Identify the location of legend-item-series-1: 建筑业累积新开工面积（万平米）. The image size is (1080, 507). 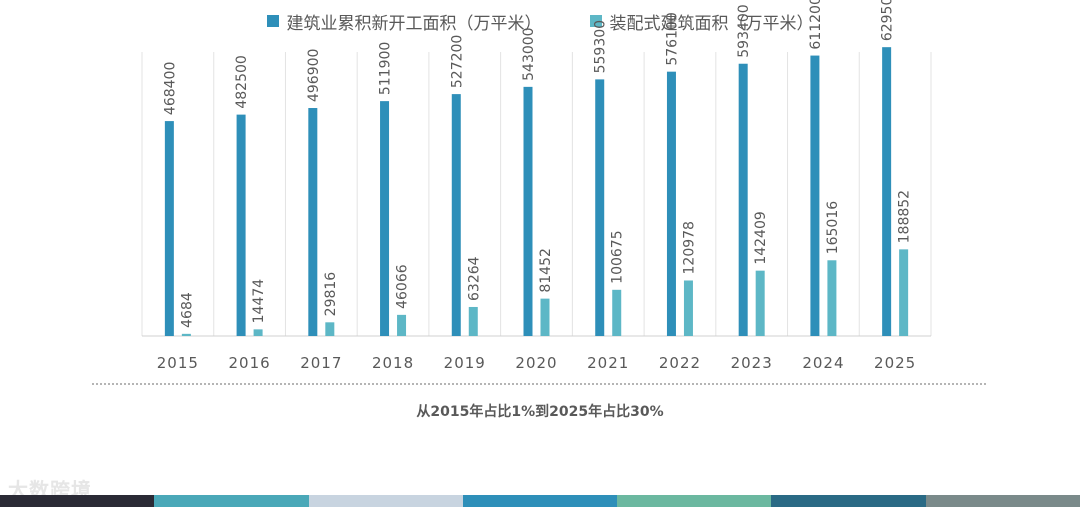
(404, 21).